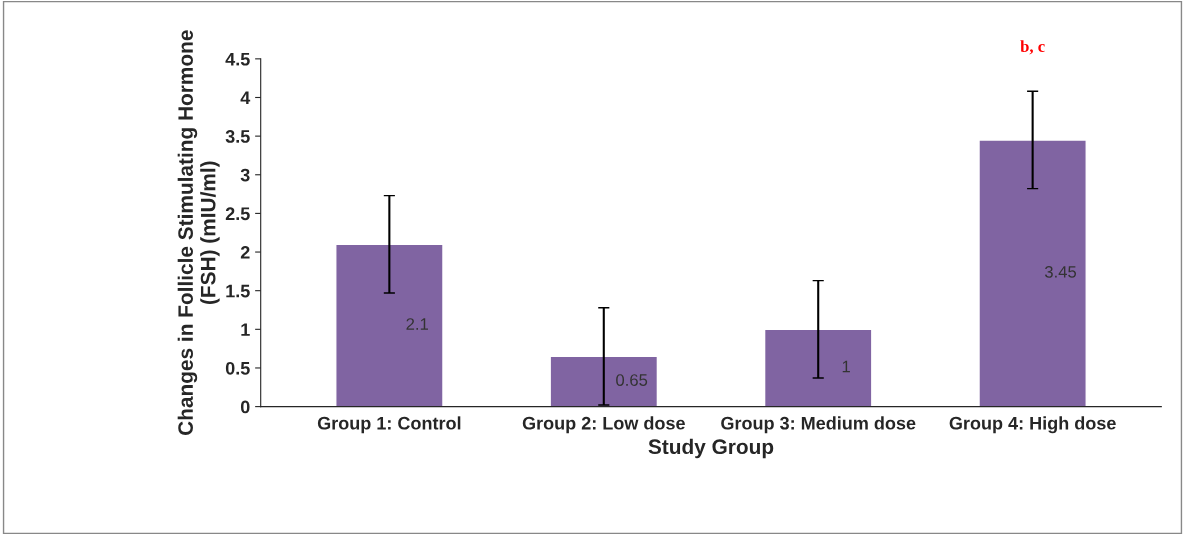  What do you see at coordinates (237, 59) in the screenshot?
I see `y-tick-label: 4.5` at bounding box center [237, 59].